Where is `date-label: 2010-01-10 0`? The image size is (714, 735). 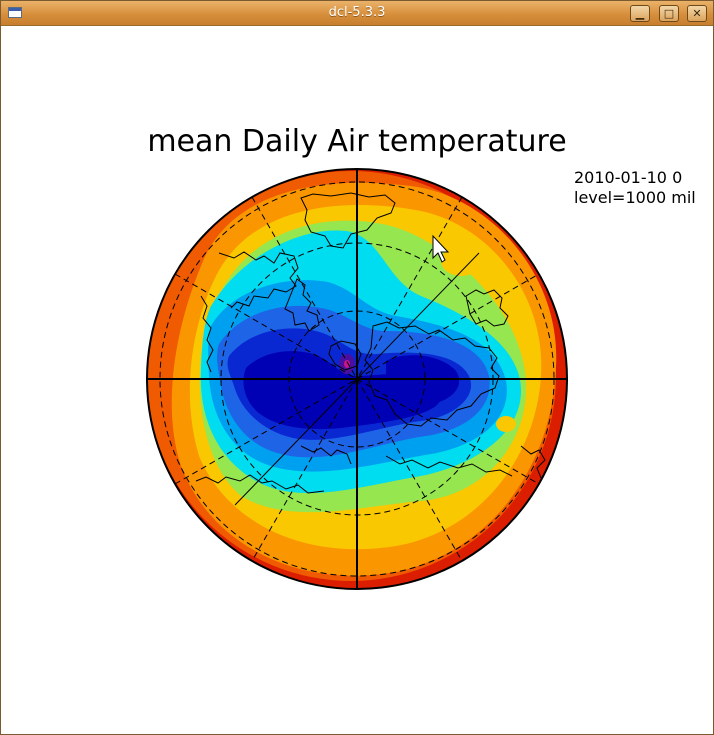
date-label: 2010-01-10 0 is located at coordinates (628, 177).